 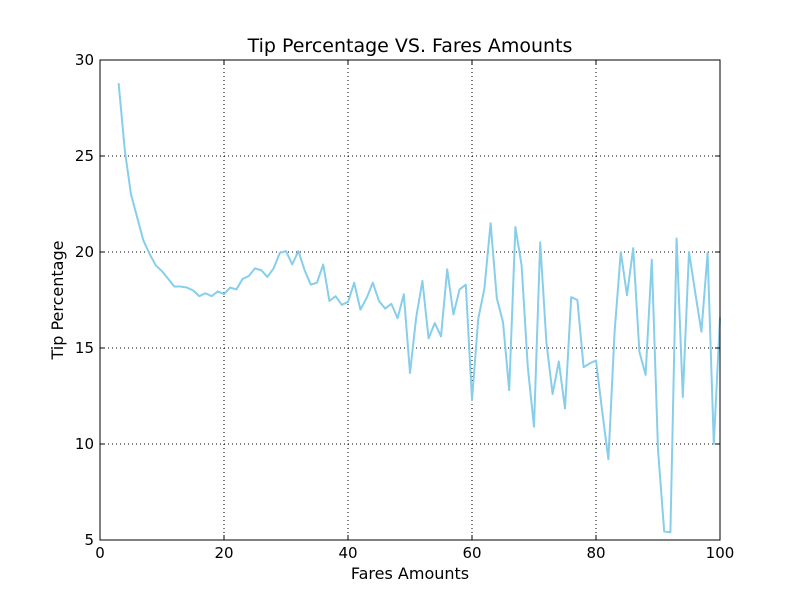 What do you see at coordinates (84, 156) in the screenshot?
I see `y-tick-label: 25` at bounding box center [84, 156].